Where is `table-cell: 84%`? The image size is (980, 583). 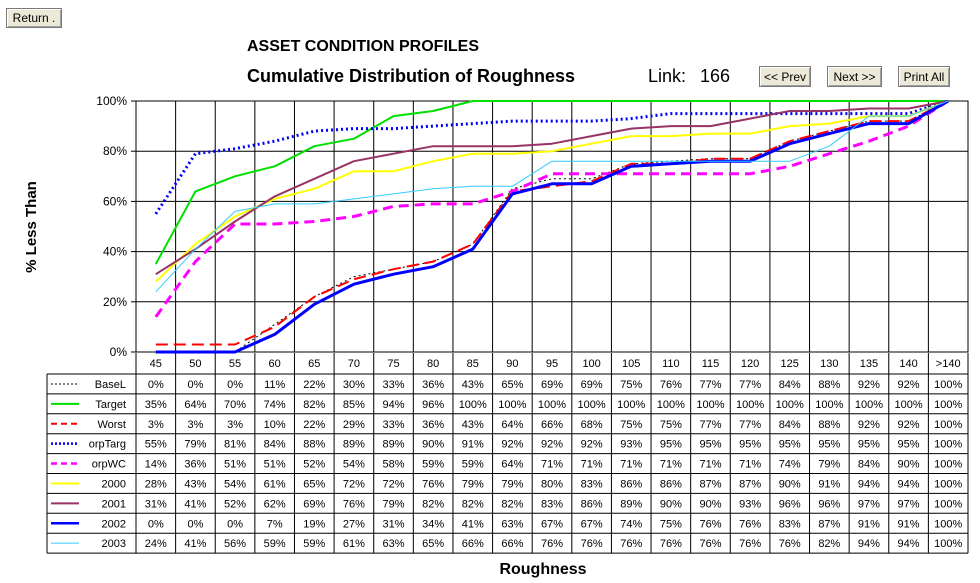
table-cell: 84% is located at coordinates (790, 425).